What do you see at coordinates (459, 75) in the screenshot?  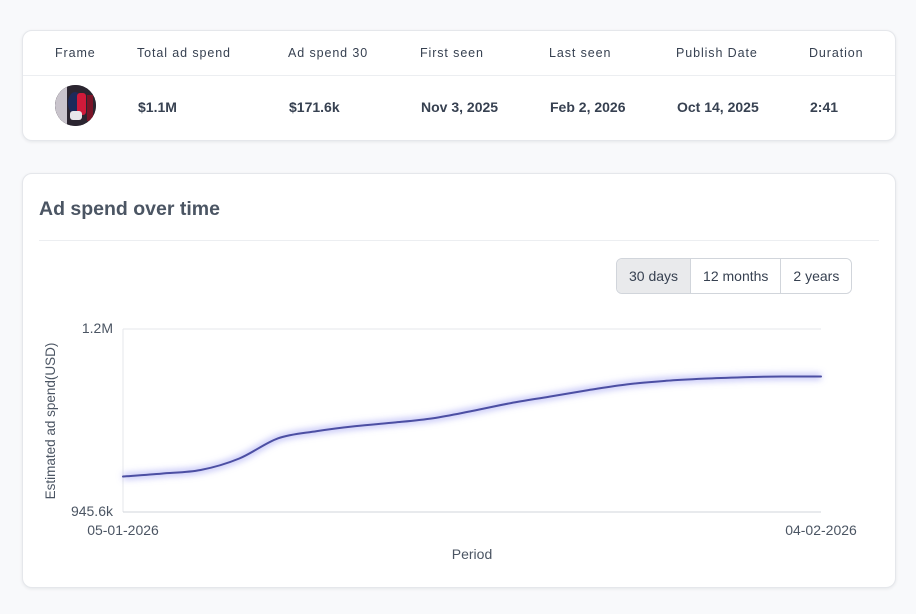 I see `table-header-divider` at bounding box center [459, 75].